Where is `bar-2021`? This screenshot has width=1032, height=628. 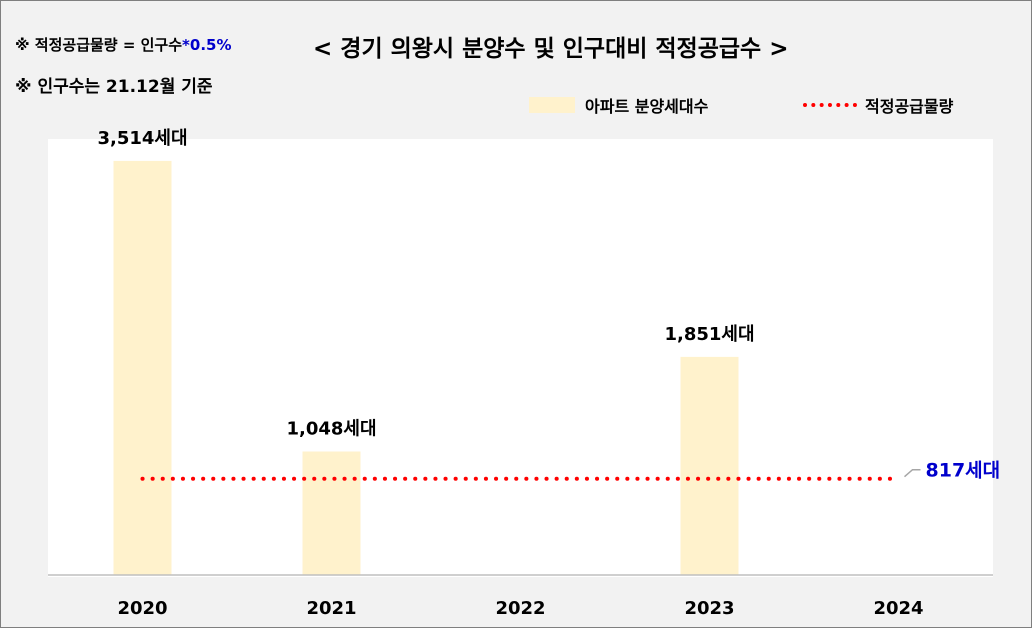 bar-2021 is located at coordinates (331, 513).